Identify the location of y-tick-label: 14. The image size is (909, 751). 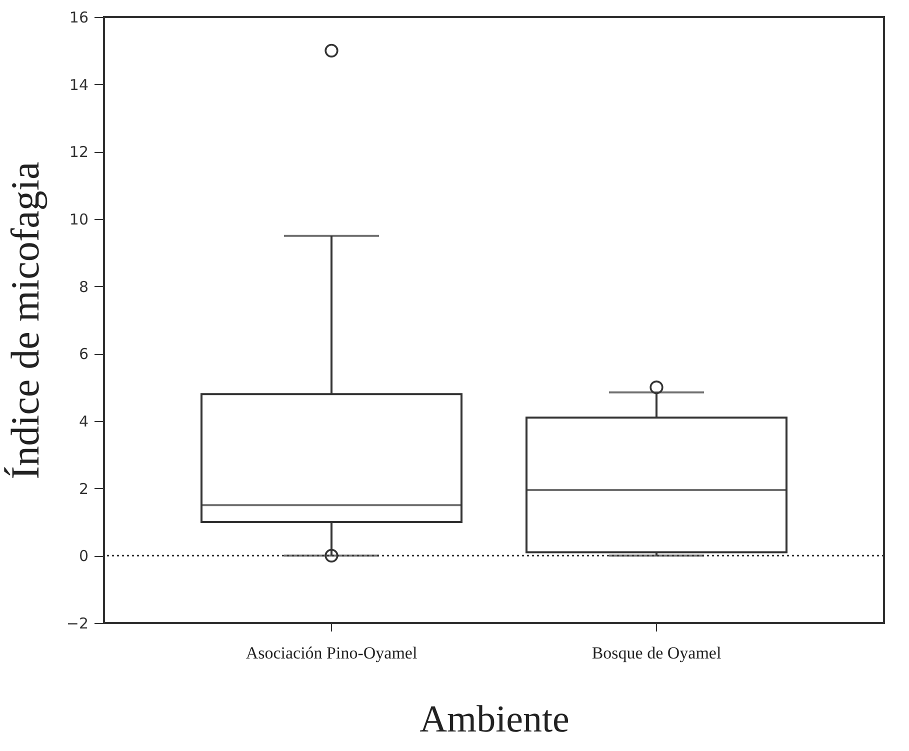
(78, 85).